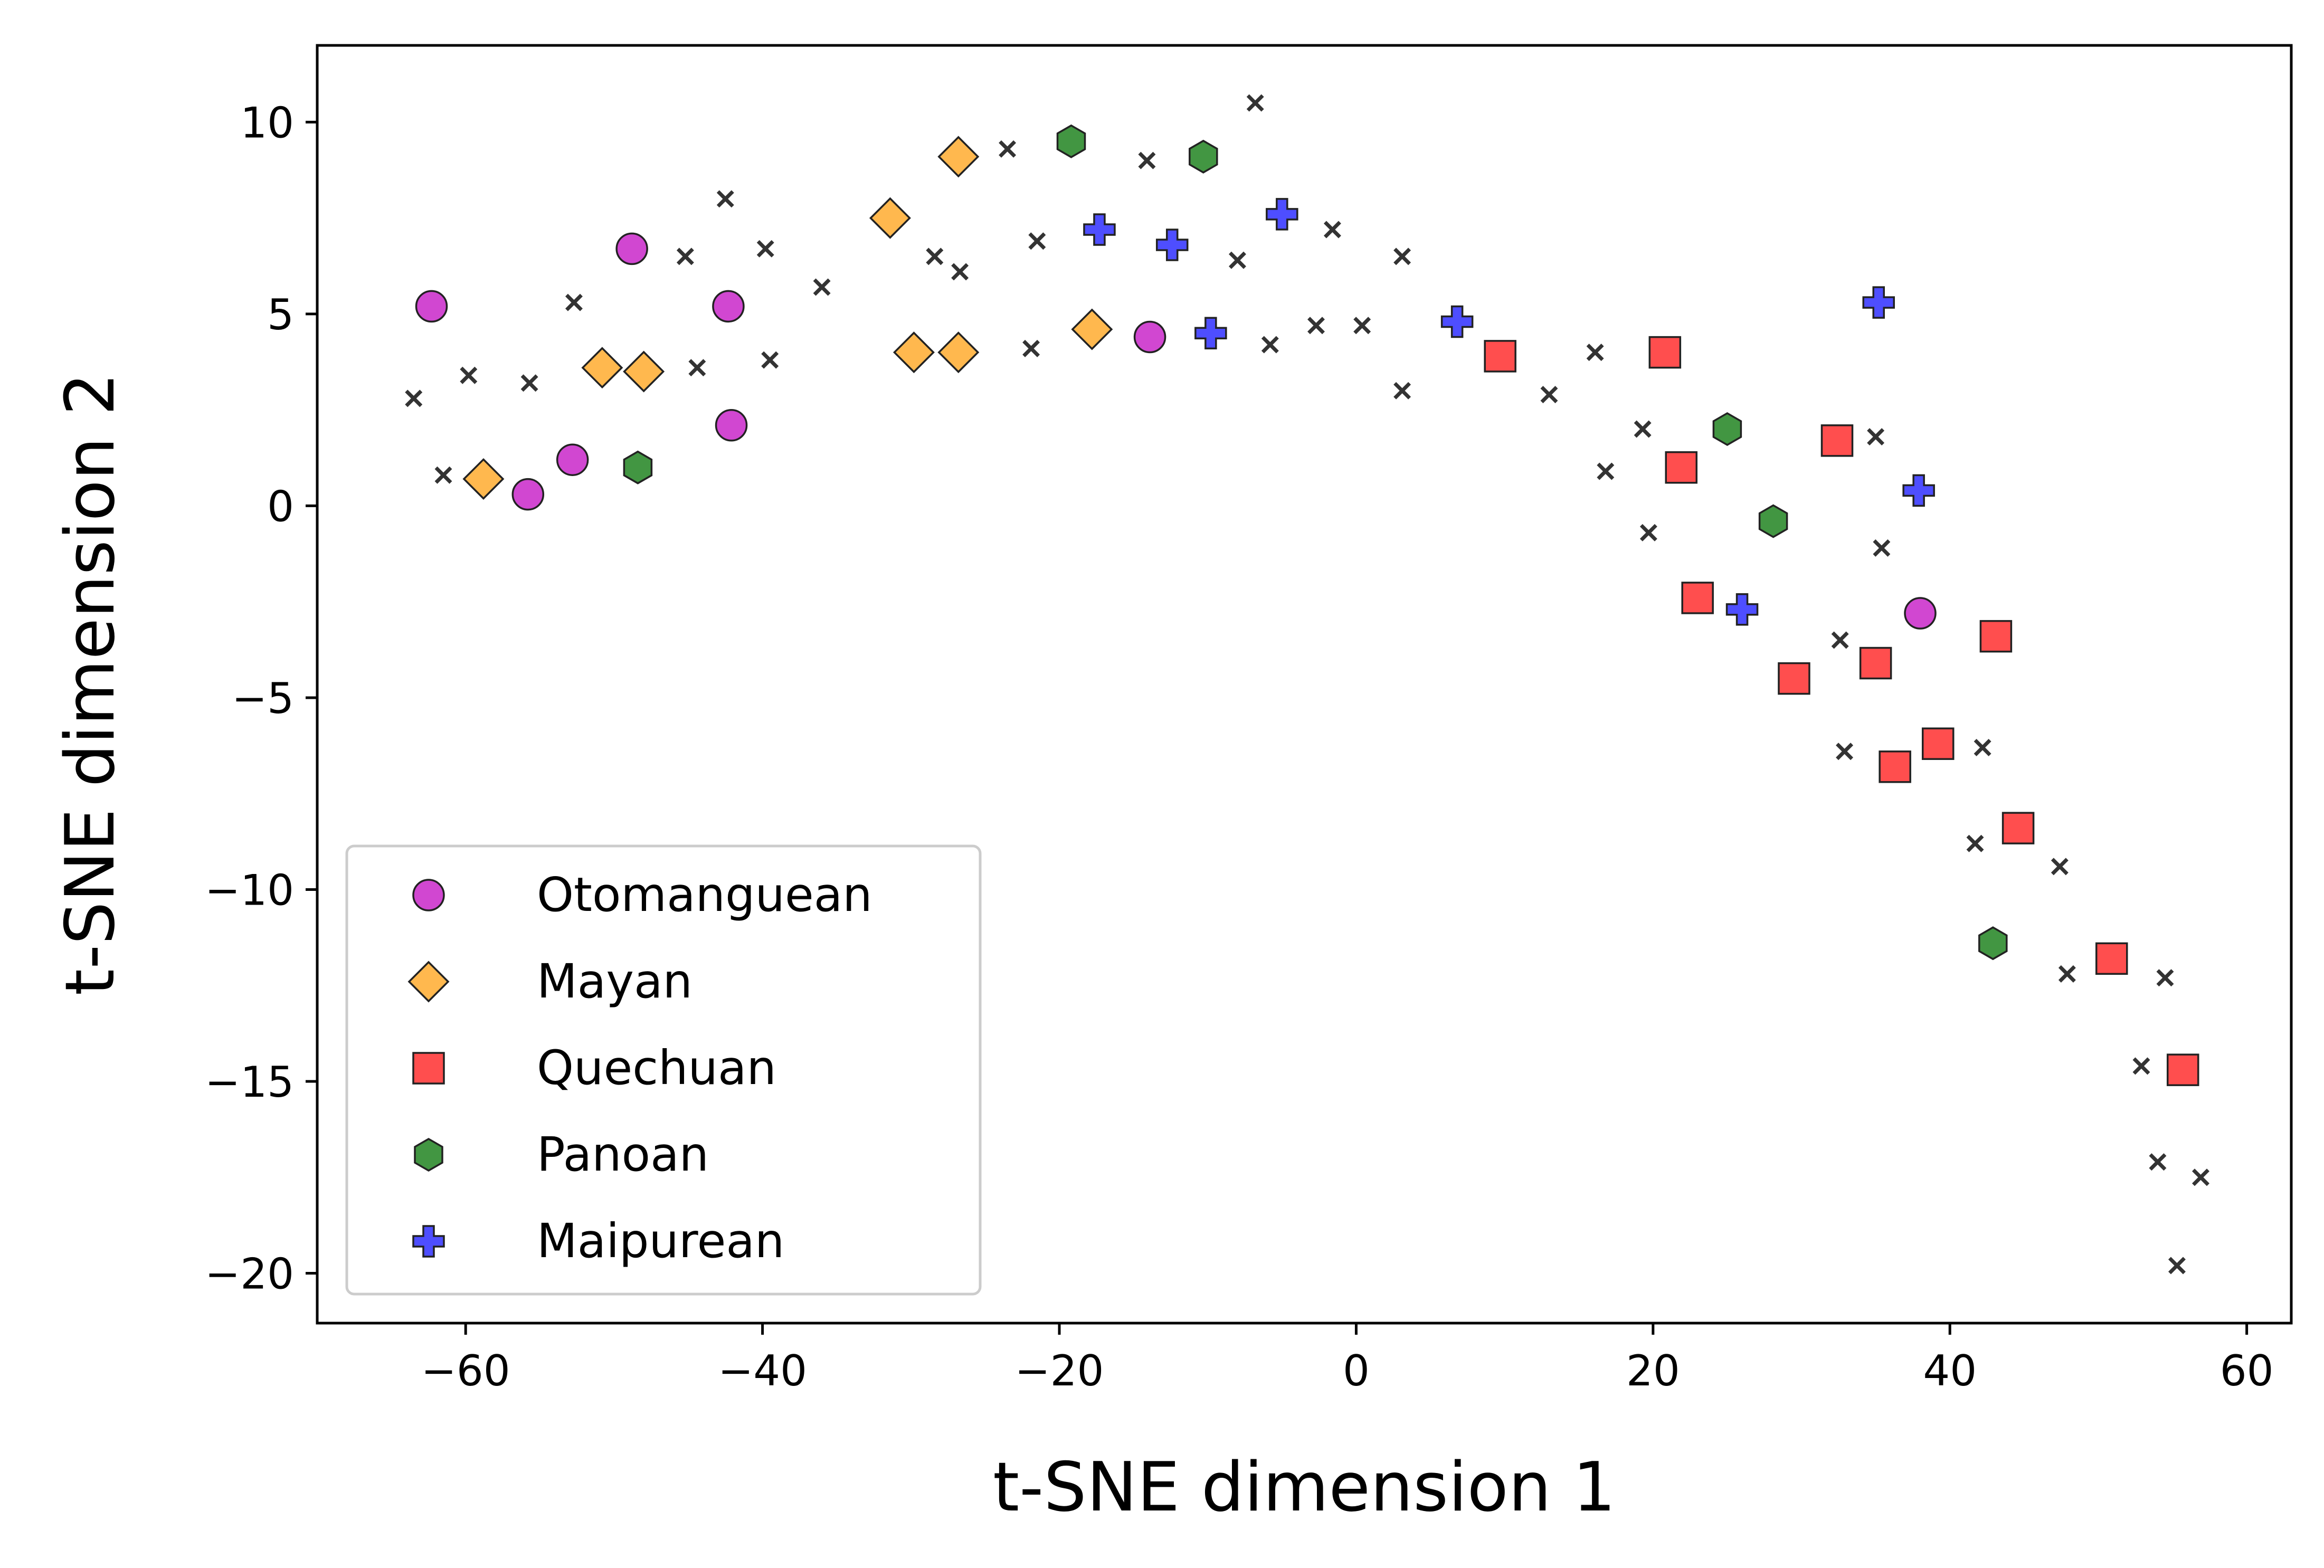  I want to click on legend-item: Otomanguean, so click(642, 894).